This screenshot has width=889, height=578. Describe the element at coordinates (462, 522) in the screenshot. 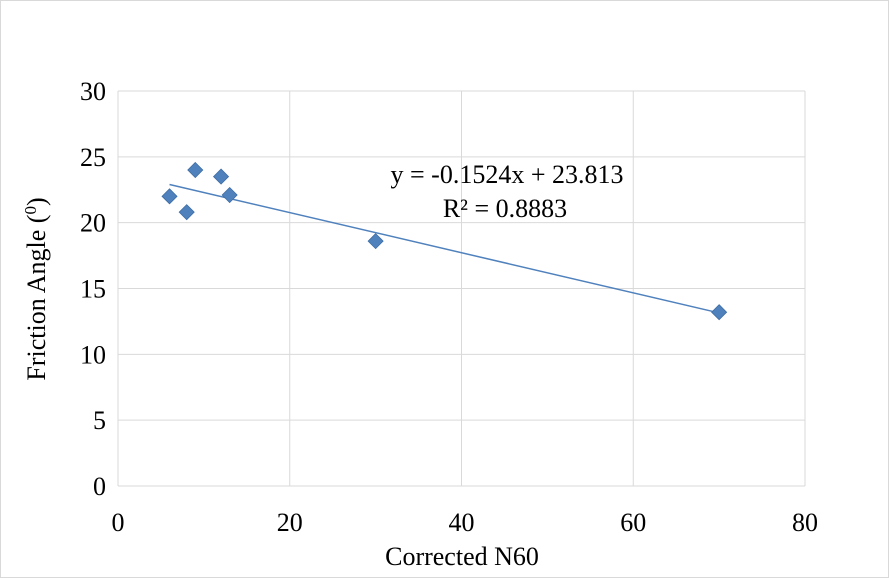

I see `x-tick-label: 40` at that location.